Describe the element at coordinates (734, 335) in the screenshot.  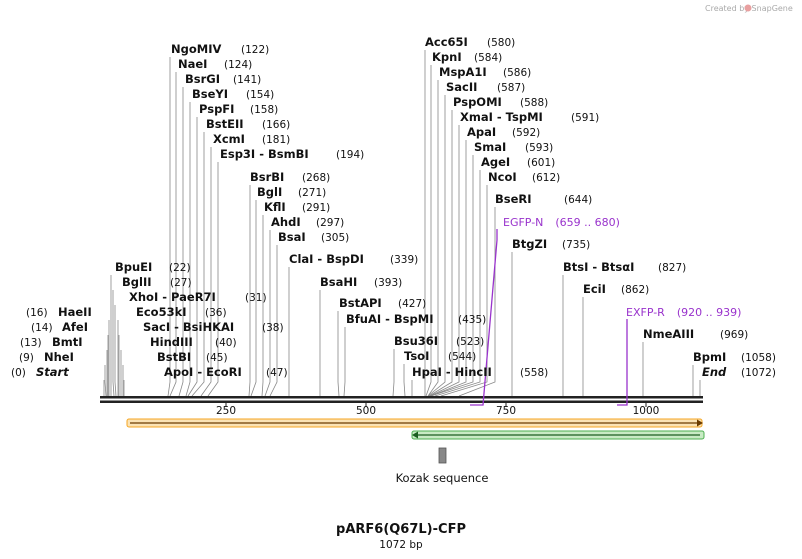
I see `site-position: (969)` at that location.